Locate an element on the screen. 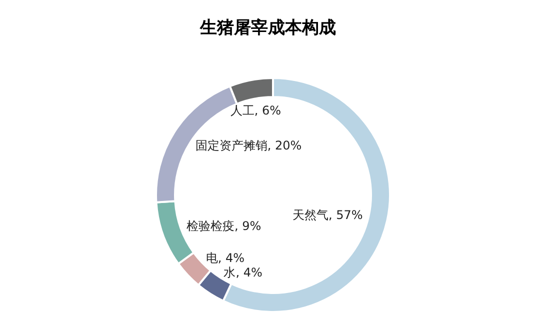 The height and width of the screenshot is (336, 536). slice-label: 固定资产摊销 is located at coordinates (231, 145).